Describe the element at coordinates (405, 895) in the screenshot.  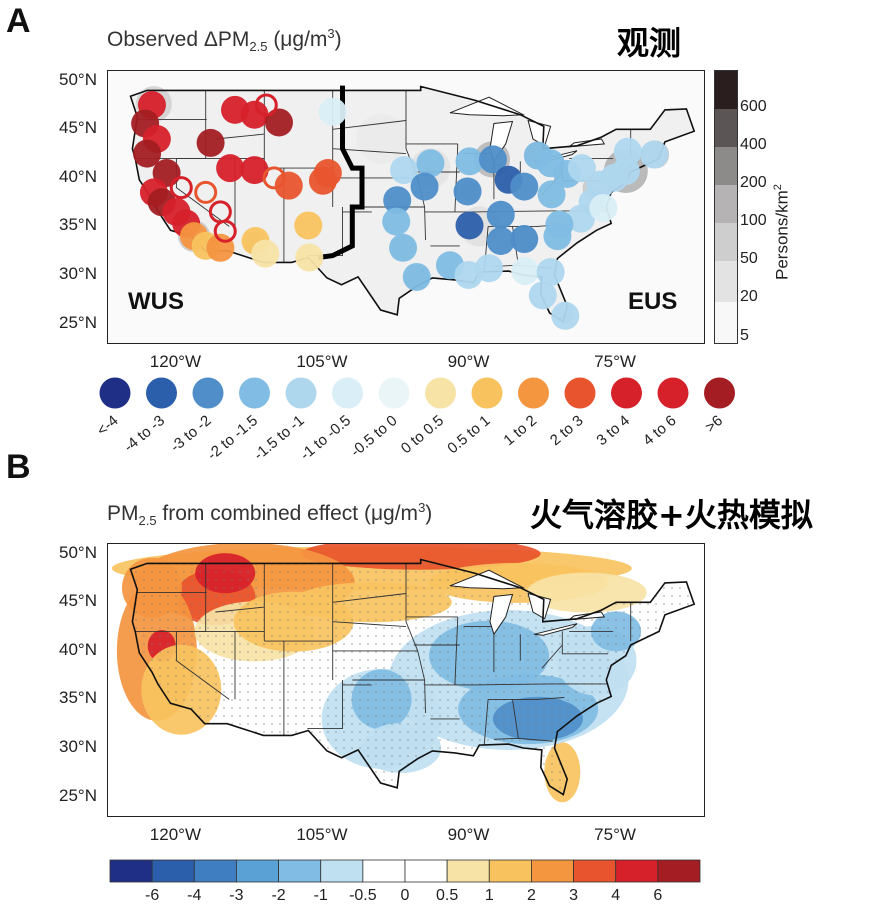
I see `colorbar-tick: 0` at that location.